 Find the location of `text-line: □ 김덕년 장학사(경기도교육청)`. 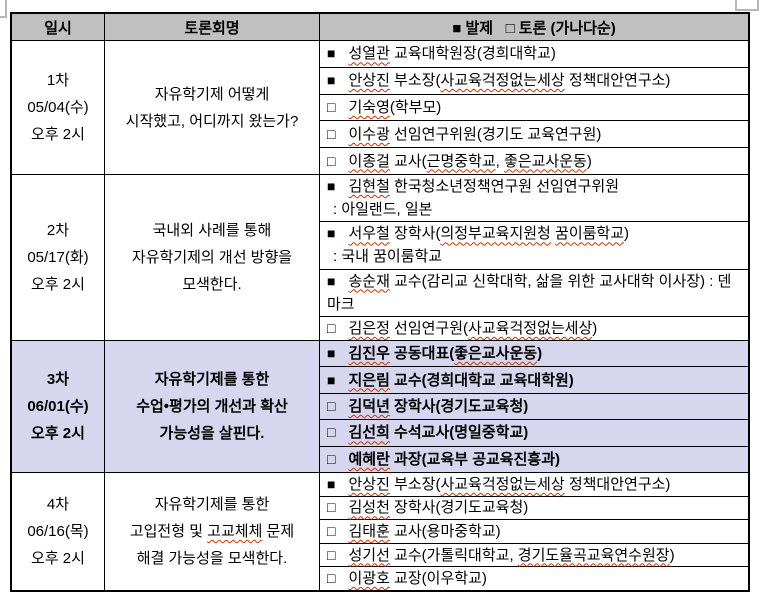

text-line: □ 김덕년 장학사(경기도교육청) is located at coordinates (534, 406).